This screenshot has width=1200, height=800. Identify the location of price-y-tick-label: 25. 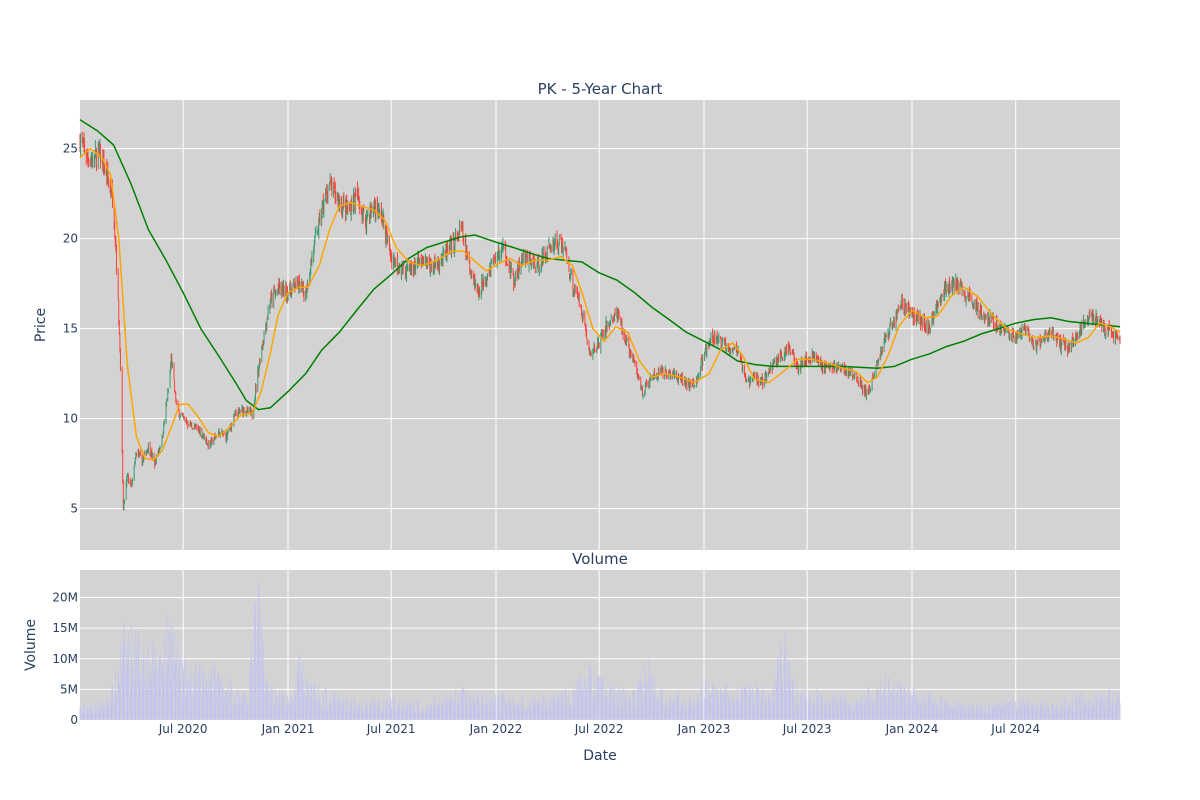
(70, 149).